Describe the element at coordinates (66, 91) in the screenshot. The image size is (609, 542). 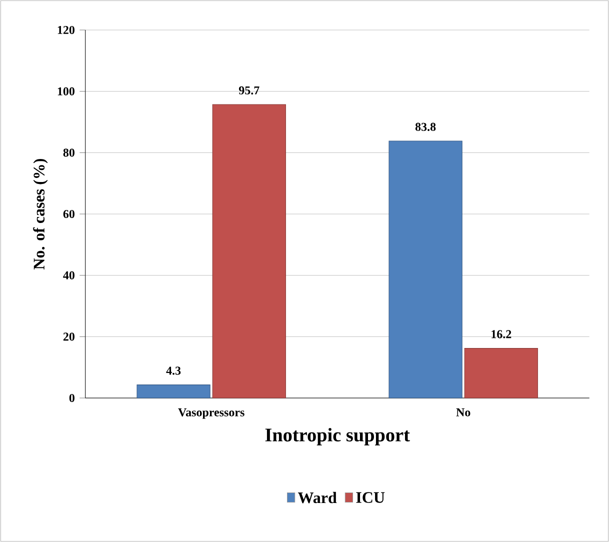
I see `y-tick-label: 100` at that location.